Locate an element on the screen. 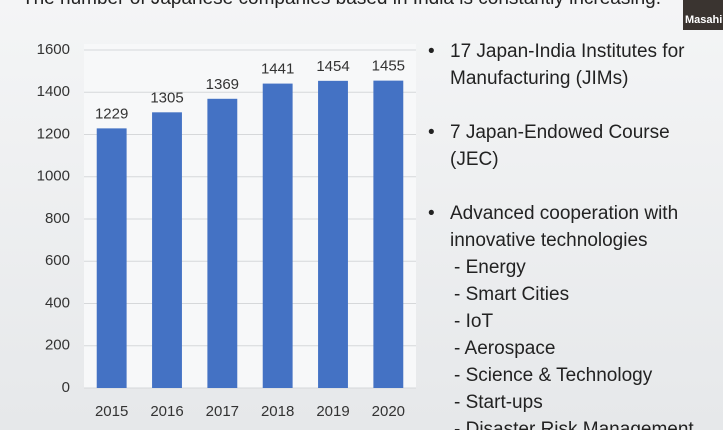 The width and height of the screenshot is (723, 430). bullet-text: (JEC) is located at coordinates (474, 159).